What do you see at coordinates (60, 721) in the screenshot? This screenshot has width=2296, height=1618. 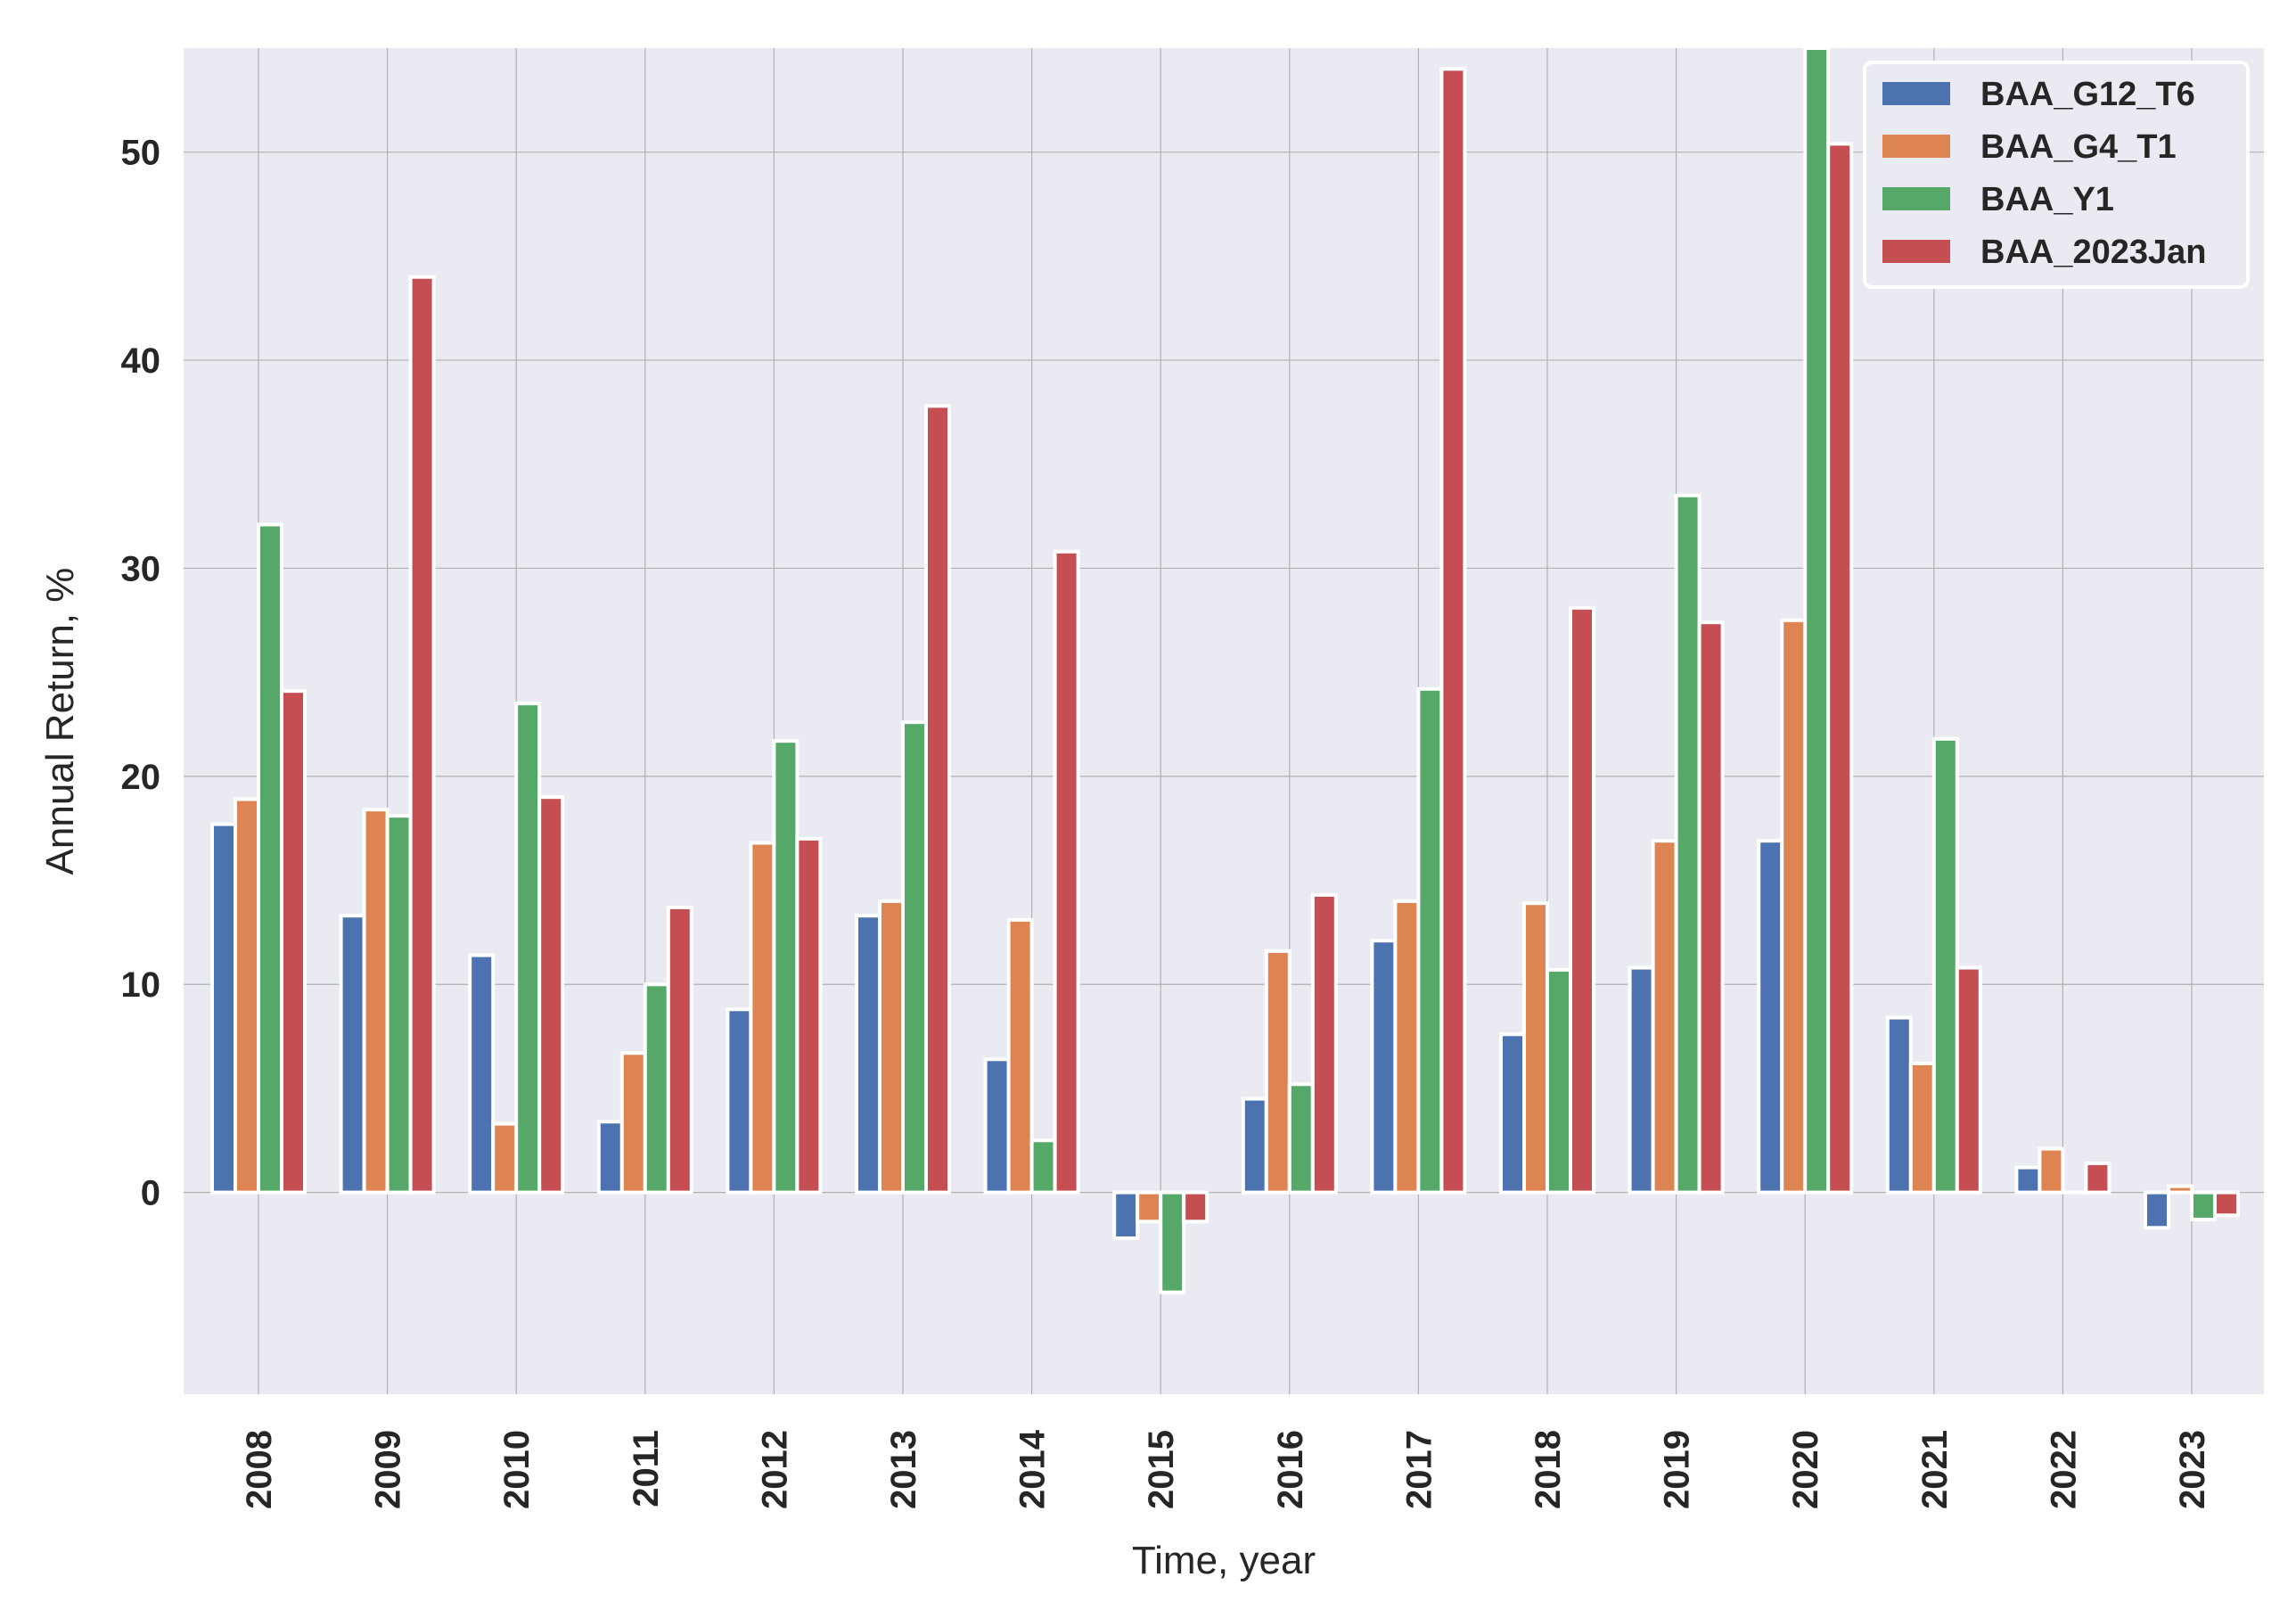 I see `y-axis-label: Annual Return, %` at bounding box center [60, 721].